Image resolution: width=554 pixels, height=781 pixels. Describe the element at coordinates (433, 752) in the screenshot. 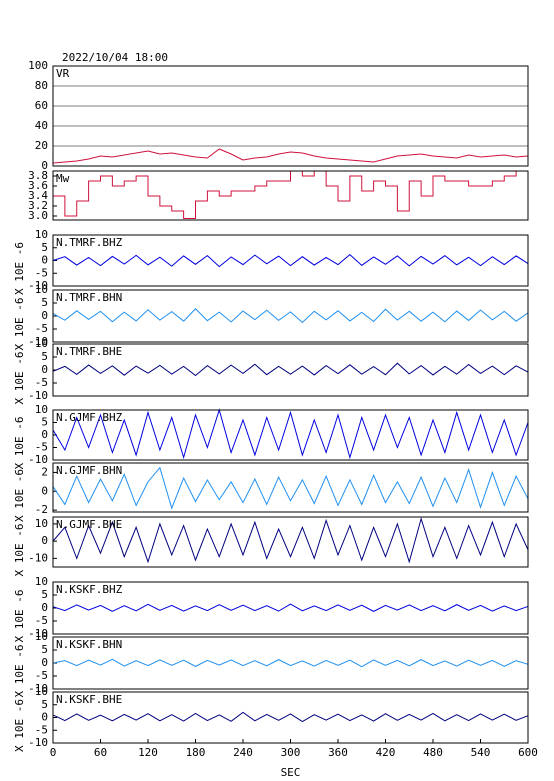

I see `x-tick-label: 480` at that location.